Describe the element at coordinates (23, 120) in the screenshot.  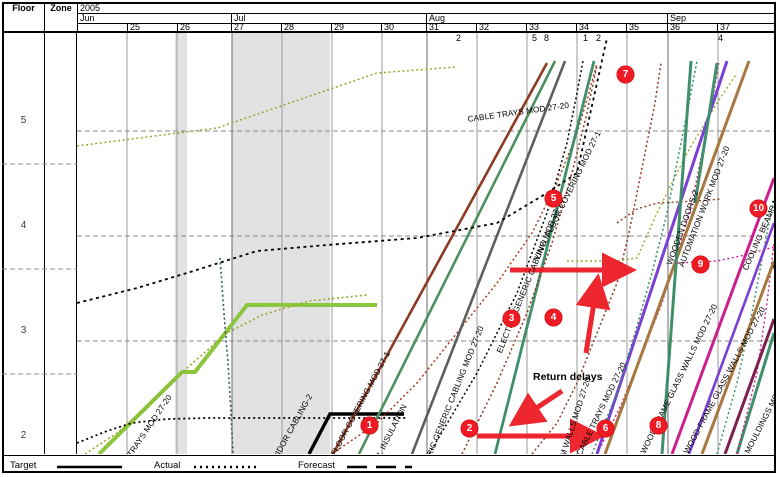
I see `floor-label-5: 5` at that location.